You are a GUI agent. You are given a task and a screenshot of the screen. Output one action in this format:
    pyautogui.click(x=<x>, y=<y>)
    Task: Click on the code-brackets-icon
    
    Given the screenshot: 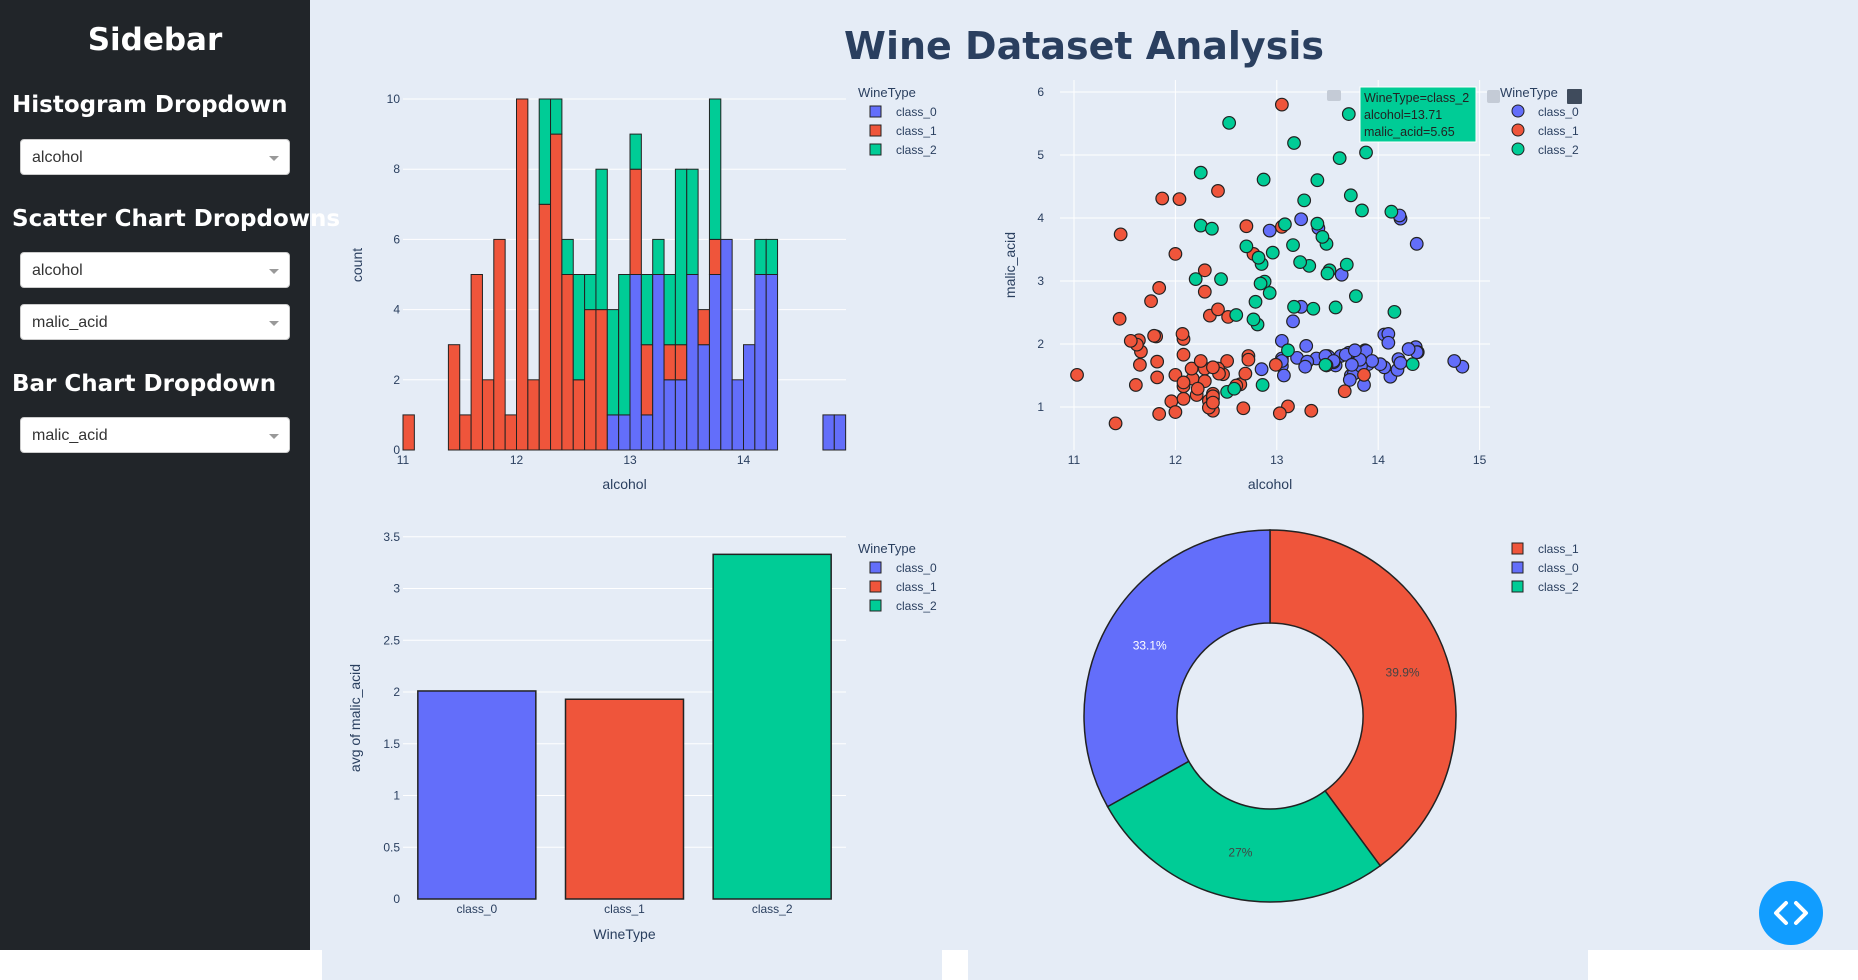 What is the action you would take?
    pyautogui.click(x=1791, y=913)
    